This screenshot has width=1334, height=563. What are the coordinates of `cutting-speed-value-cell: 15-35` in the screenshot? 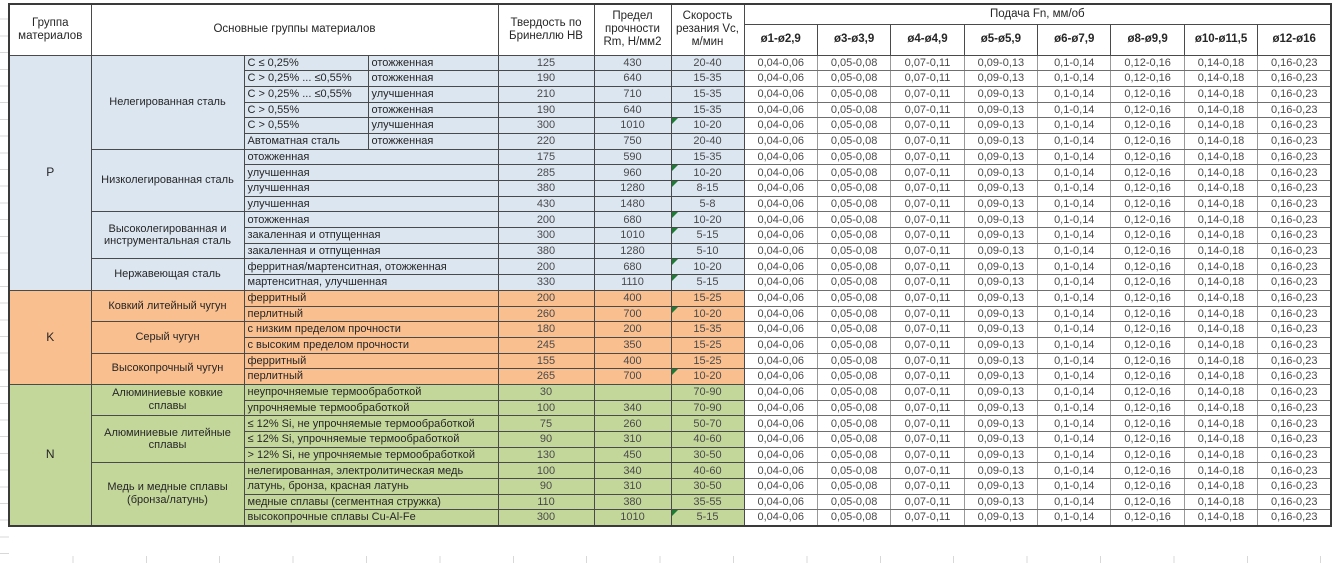 It's located at (707, 157).